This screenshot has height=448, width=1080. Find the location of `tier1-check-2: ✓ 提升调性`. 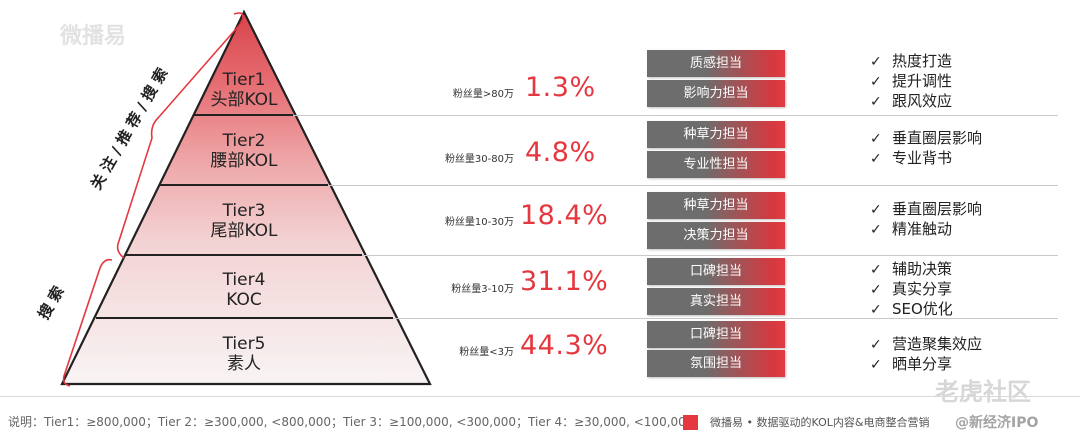

tier1-check-2: ✓ 提升调性 is located at coordinates (911, 81).